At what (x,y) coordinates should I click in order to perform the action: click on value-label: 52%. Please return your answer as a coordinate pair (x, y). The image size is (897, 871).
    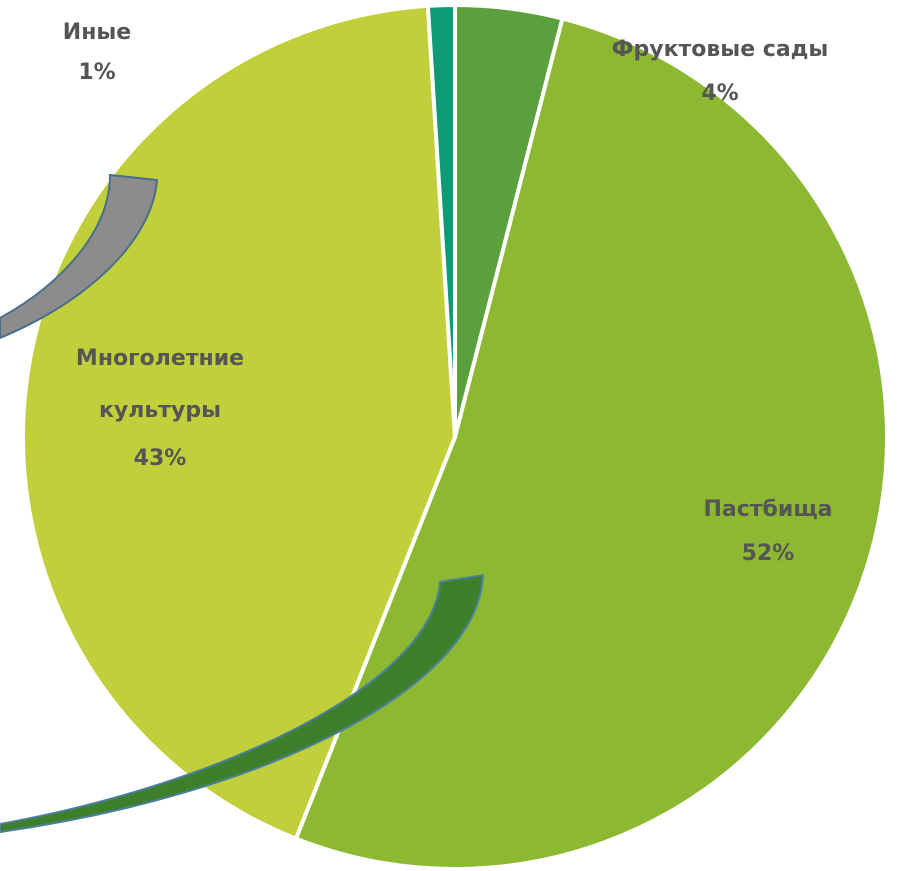
    Looking at the image, I should click on (768, 553).